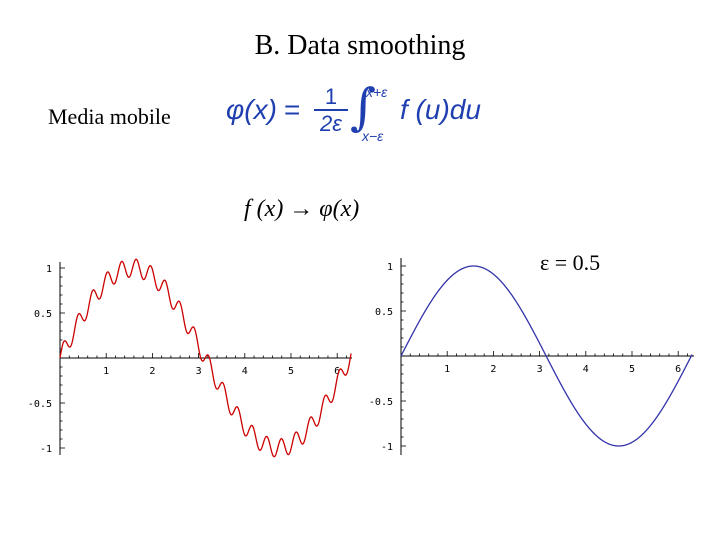 The width and height of the screenshot is (720, 540). Describe the element at coordinates (251, 109) in the screenshot. I see `formula-phi: φ(x)` at that location.